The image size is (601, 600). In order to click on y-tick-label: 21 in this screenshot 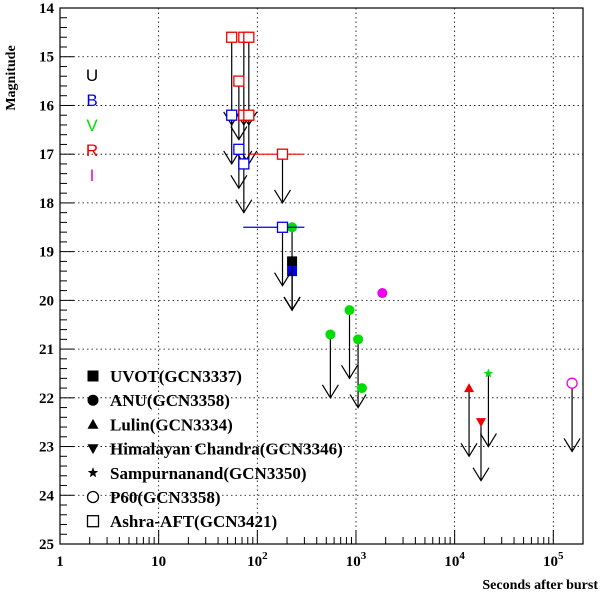, I will do `click(46, 350)`.